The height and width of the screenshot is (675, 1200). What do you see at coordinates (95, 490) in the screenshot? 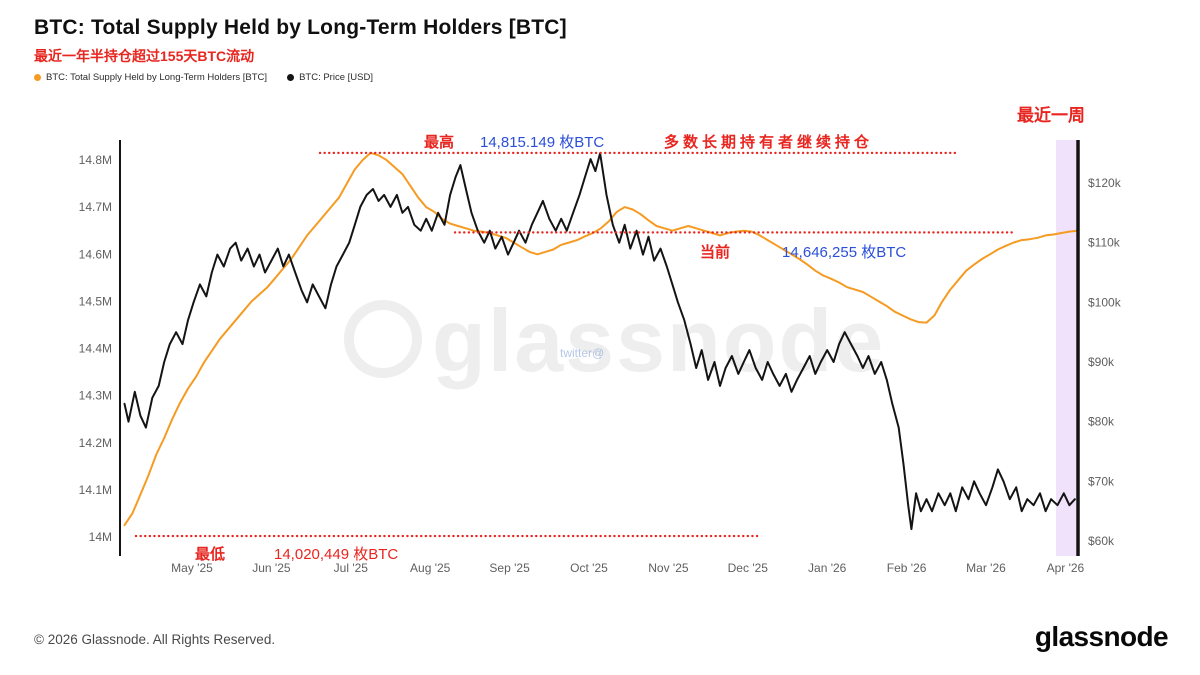
I see `left-axis-tick-label: 14.1M` at bounding box center [95, 490].